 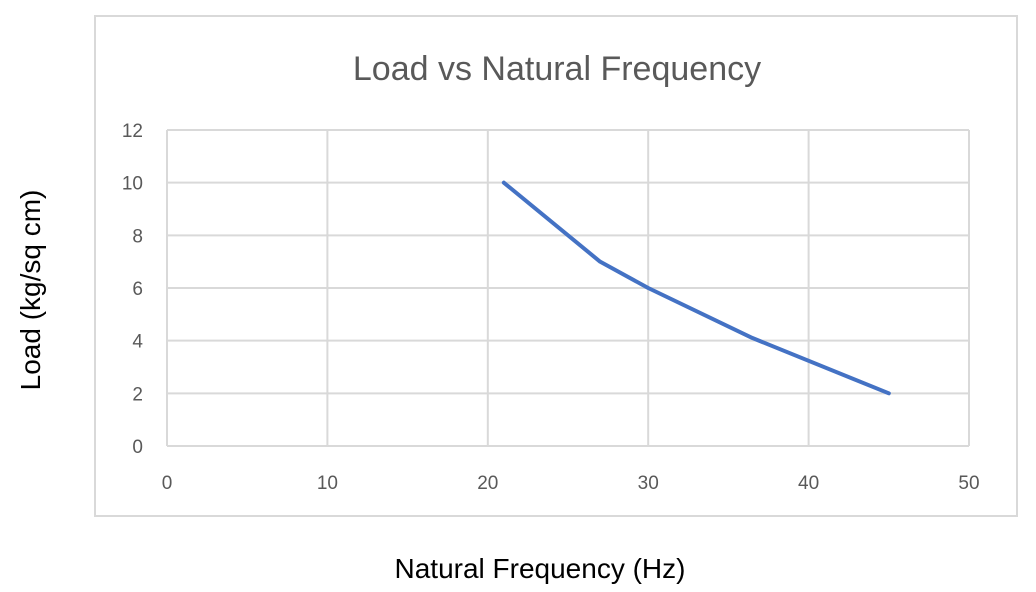 What do you see at coordinates (808, 483) in the screenshot?
I see `x-tick-label: 40` at bounding box center [808, 483].